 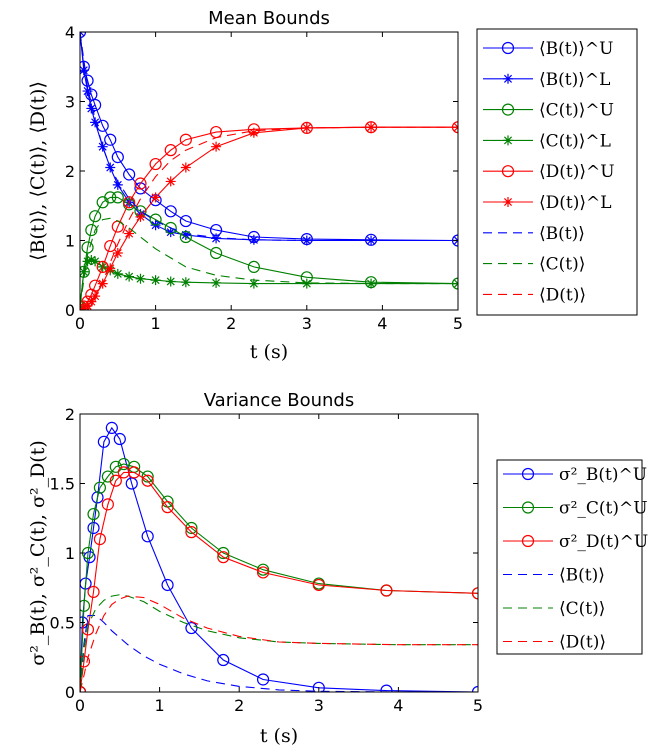 I want to click on y-tick-label: 1.5, so click(x=62, y=484).